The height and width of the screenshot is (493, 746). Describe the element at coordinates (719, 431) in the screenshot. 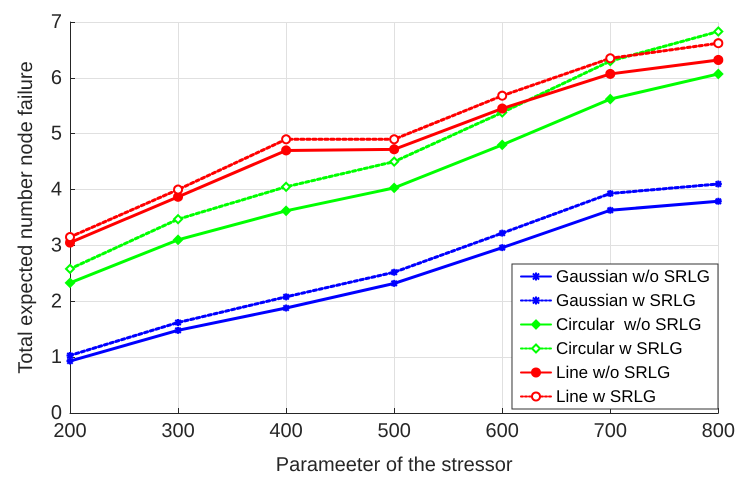

I see `x-tick-label: 800` at that location.